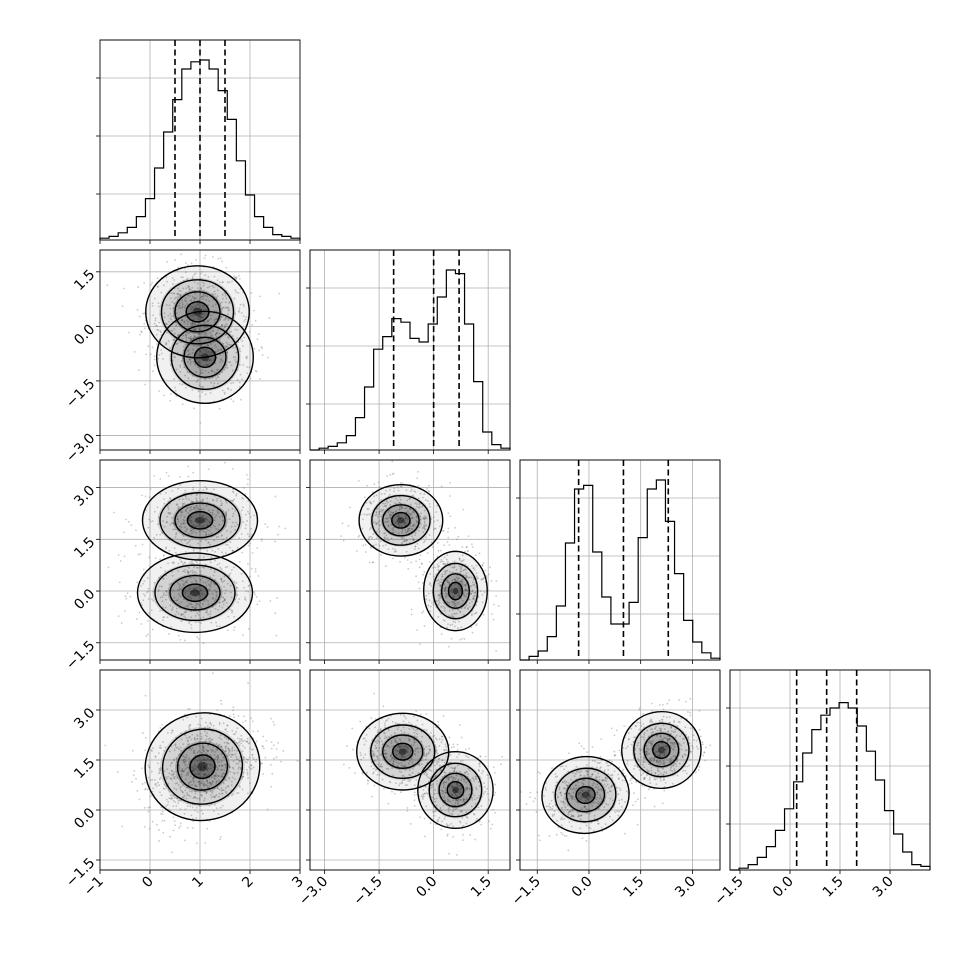  Describe the element at coordinates (368, 891) in the screenshot. I see `x-tick-label: −1.5` at that location.